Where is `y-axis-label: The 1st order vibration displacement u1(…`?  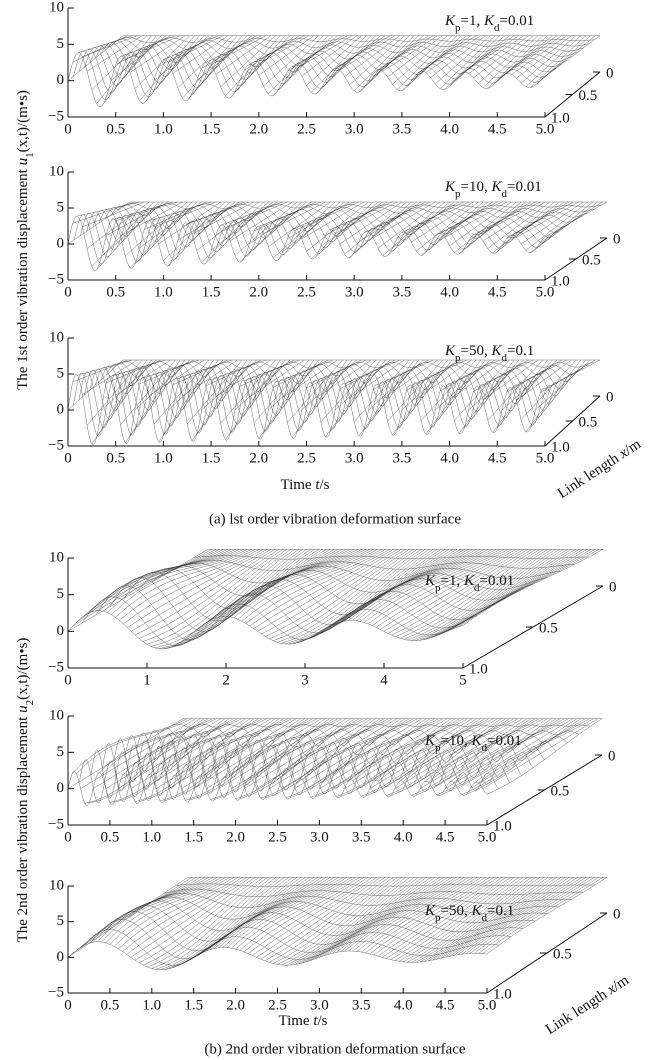 y-axis-label: The 1st order vibration displacement u1(… is located at coordinates (25, 240).